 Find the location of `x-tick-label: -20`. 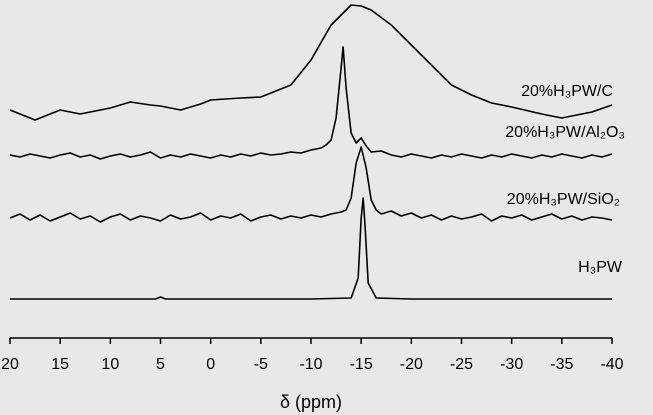

x-tick-label: -20 is located at coordinates (411, 364).